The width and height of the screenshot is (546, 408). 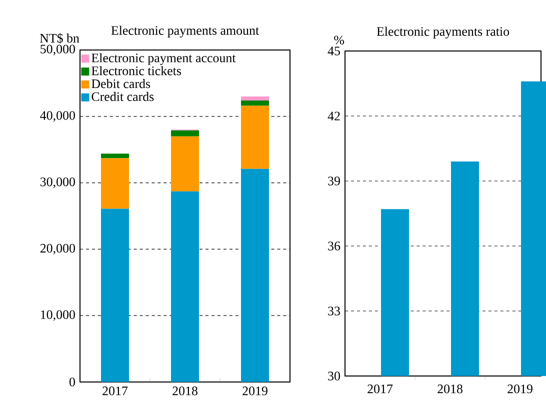 I want to click on y-tick-label: 30, so click(x=334, y=376).